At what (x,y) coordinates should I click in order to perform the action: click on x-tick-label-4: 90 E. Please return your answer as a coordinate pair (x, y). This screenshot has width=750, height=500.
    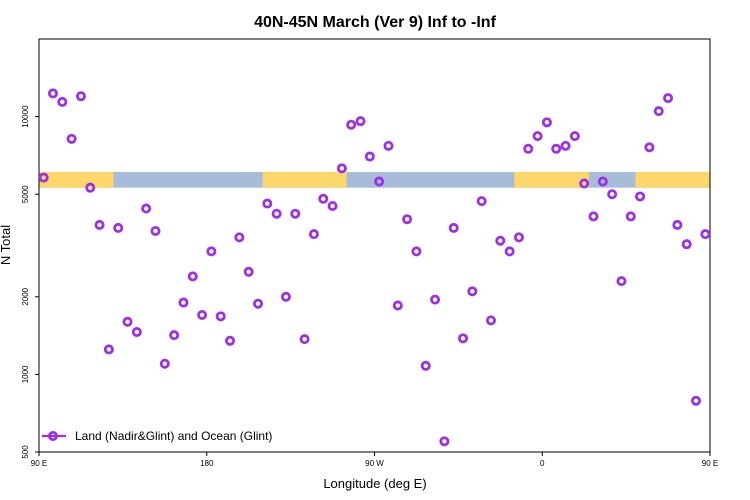
    Looking at the image, I should click on (710, 463).